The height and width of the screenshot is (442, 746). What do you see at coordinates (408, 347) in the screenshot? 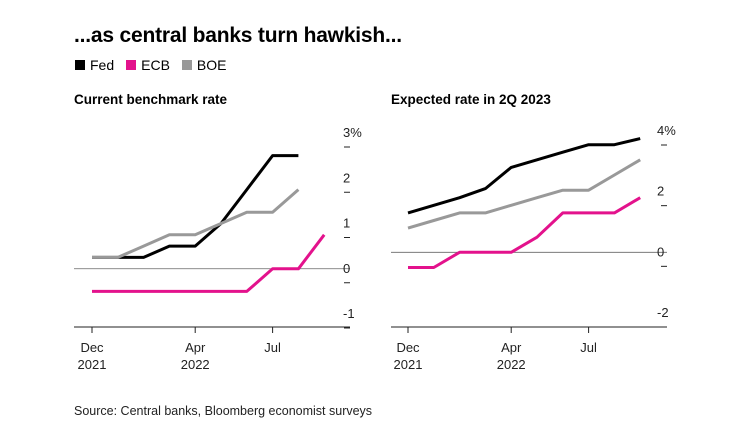
I see `x-tick-label-expected-0: Dec` at bounding box center [408, 347].